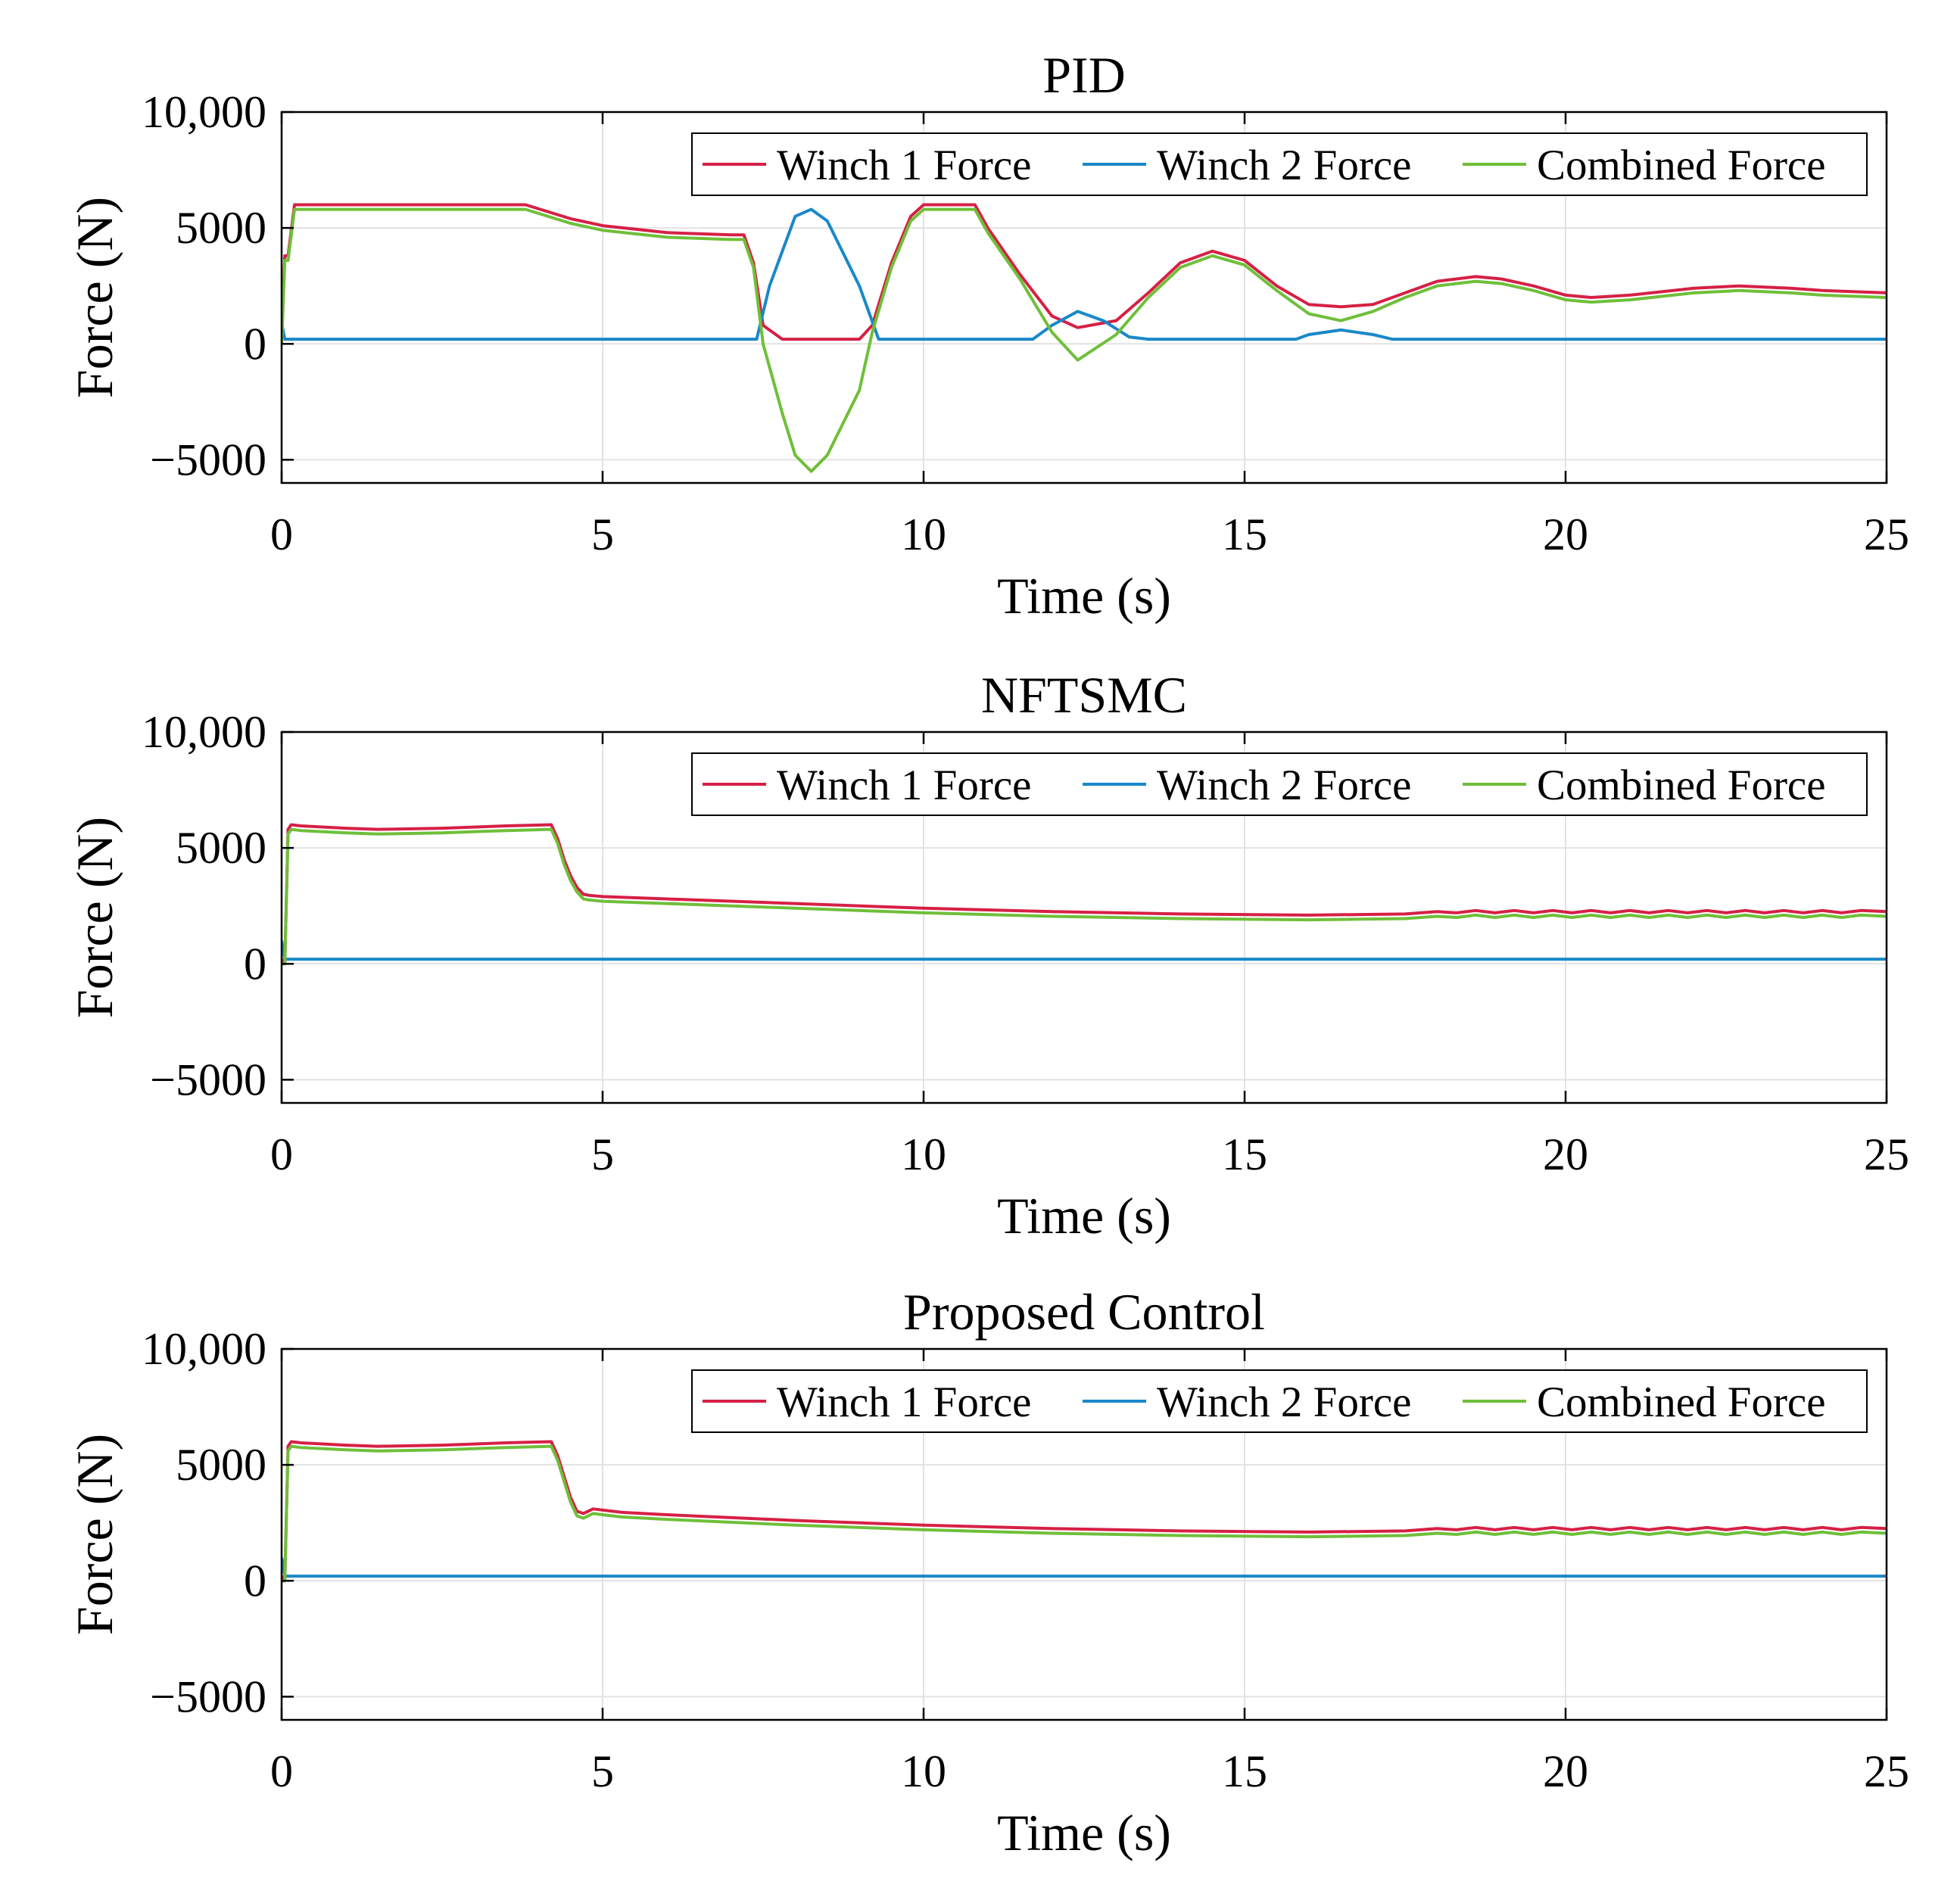 The image size is (1960, 1897). Describe the element at coordinates (1084, 695) in the screenshot. I see `chart-title: NFTSMC` at that location.